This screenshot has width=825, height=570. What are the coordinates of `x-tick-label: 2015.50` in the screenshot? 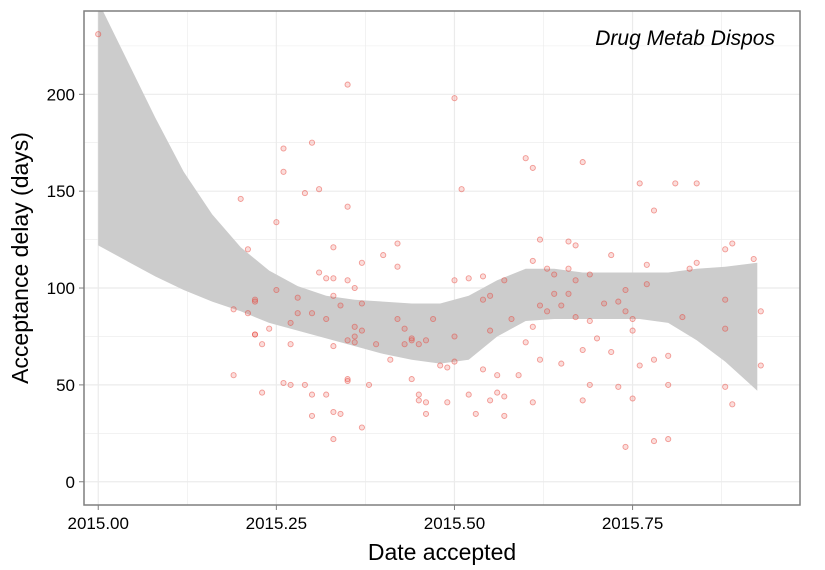 It's located at (454, 523).